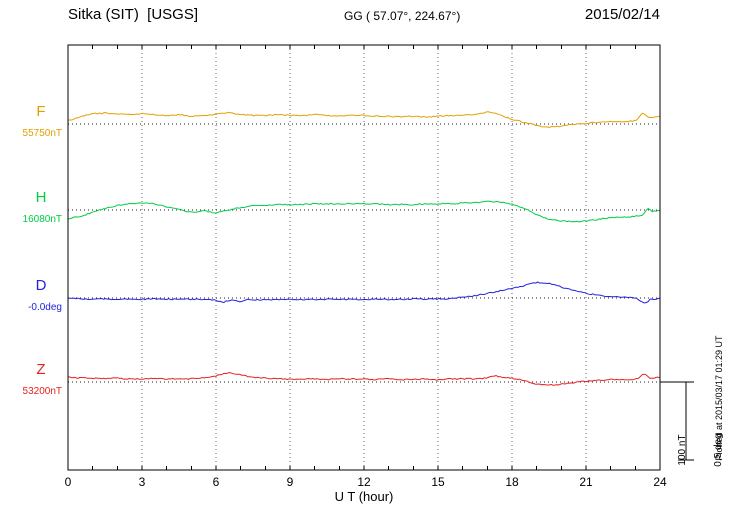 Image resolution: width=730 pixels, height=520 pixels. I want to click on series-baseline-value-F: 55750nT, so click(42, 133).